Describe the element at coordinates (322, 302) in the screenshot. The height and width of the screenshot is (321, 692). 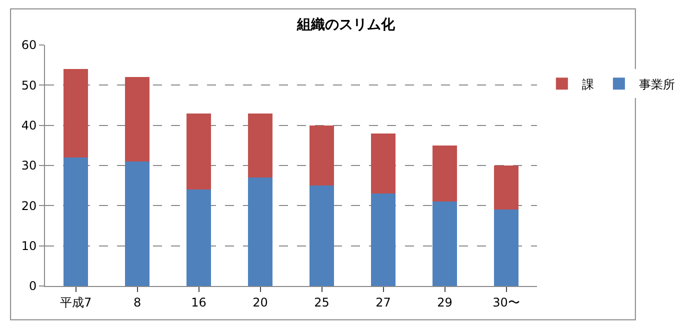
I see `x-tick-label: 25` at that location.